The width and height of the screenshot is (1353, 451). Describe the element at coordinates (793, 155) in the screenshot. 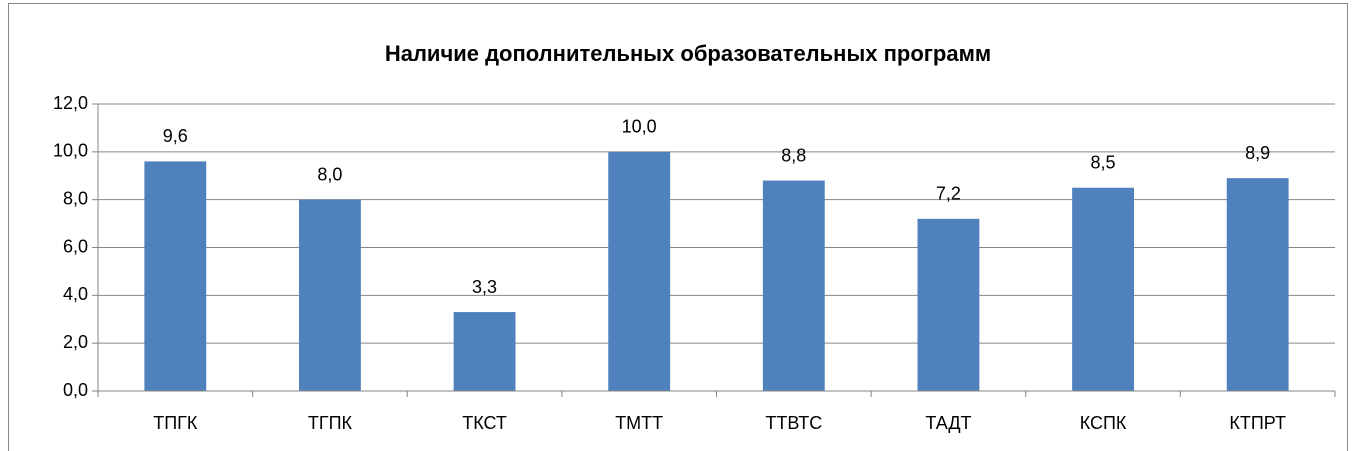

I see `data-label: 8,8` at that location.